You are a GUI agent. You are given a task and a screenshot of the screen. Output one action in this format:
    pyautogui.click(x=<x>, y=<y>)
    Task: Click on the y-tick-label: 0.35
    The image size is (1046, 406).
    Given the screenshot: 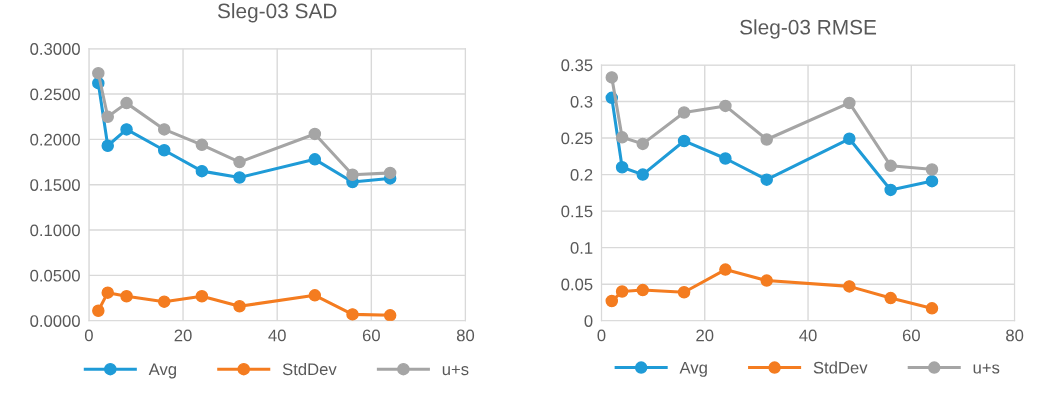 What is the action you would take?
    pyautogui.click(x=577, y=65)
    